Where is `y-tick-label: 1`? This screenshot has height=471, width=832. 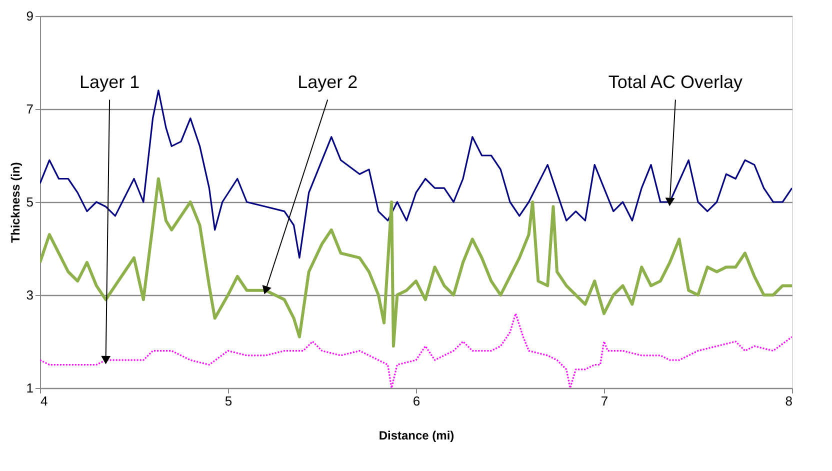 y-tick-label: 1 is located at coordinates (30, 388).